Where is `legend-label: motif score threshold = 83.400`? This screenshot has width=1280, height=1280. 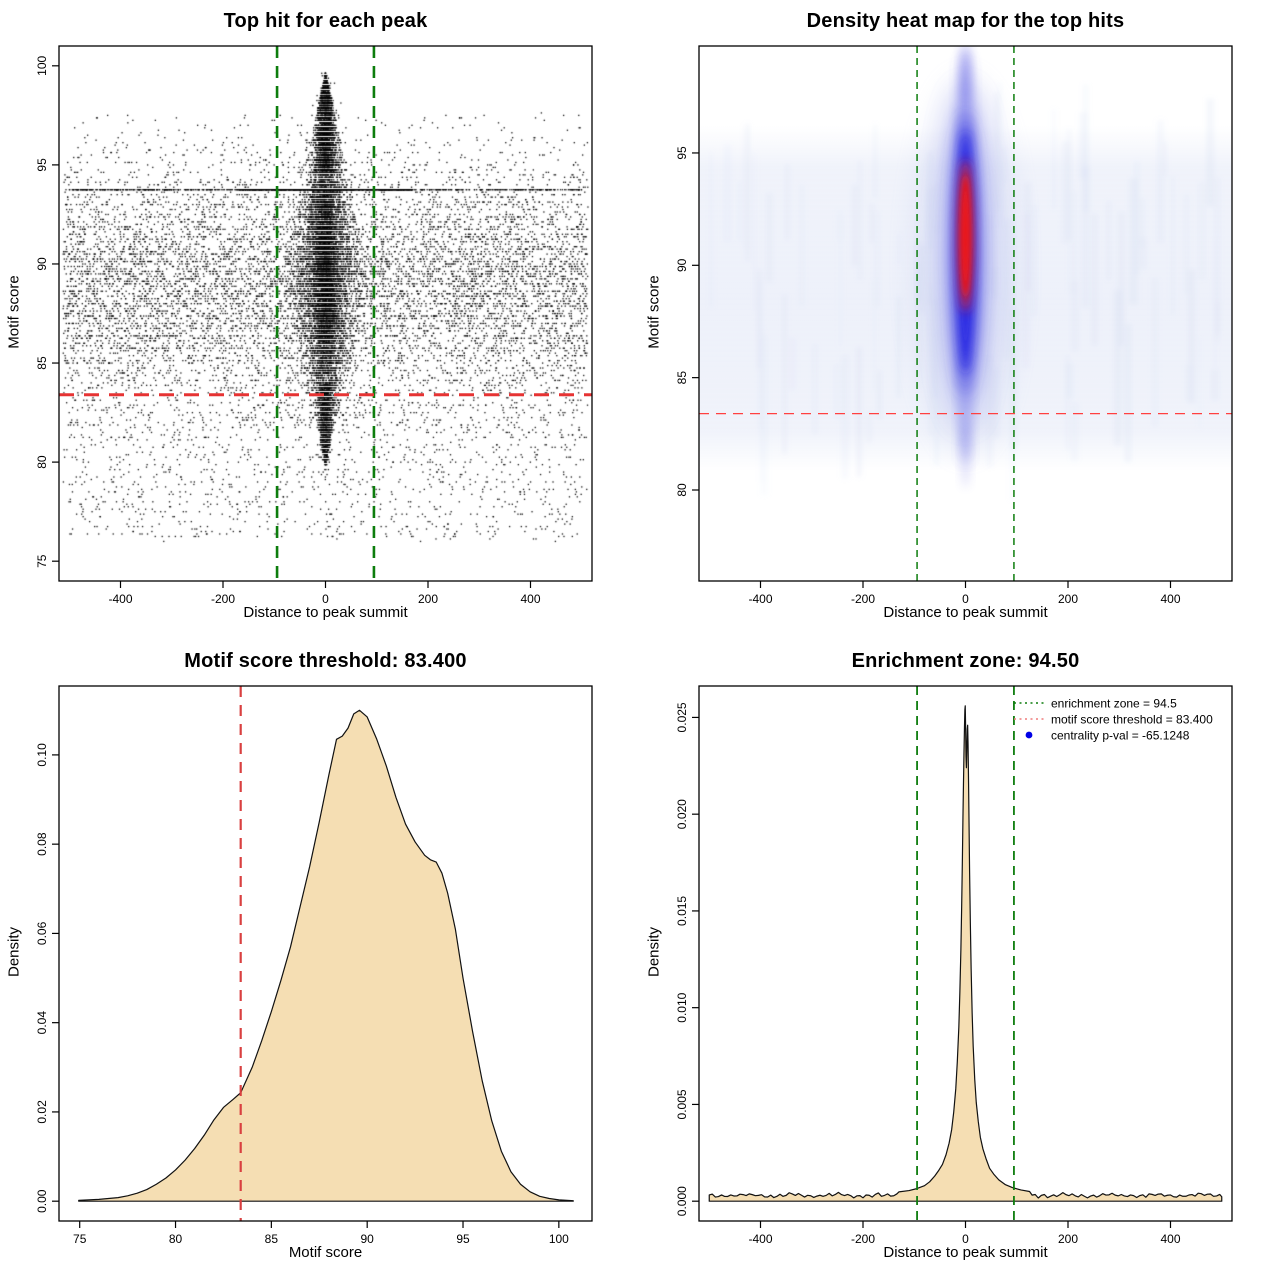 legend-label: motif score threshold = 83.400 is located at coordinates (1132, 719).